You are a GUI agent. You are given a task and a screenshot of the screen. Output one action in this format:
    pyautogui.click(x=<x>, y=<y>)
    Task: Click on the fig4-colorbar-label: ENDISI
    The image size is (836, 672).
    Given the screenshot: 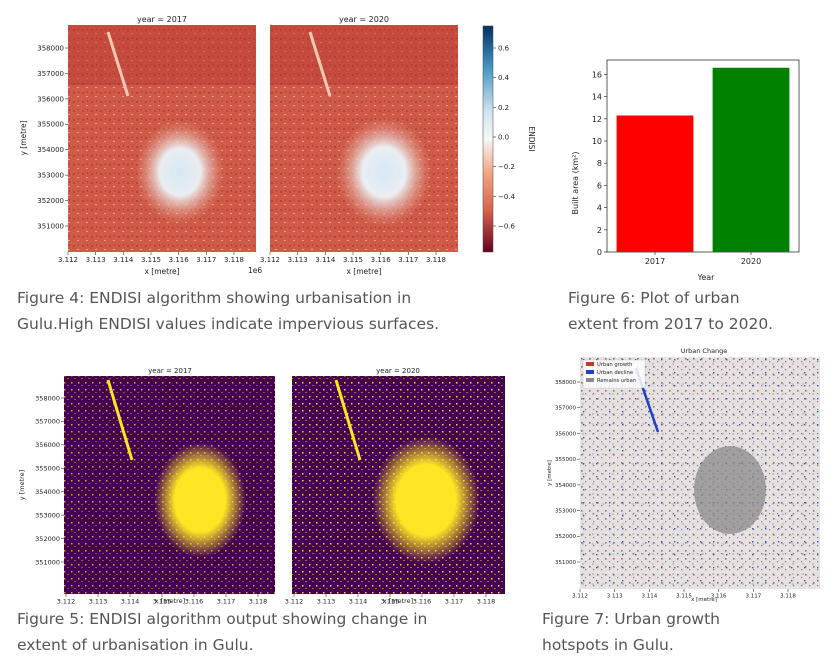 What is the action you would take?
    pyautogui.click(x=531, y=138)
    